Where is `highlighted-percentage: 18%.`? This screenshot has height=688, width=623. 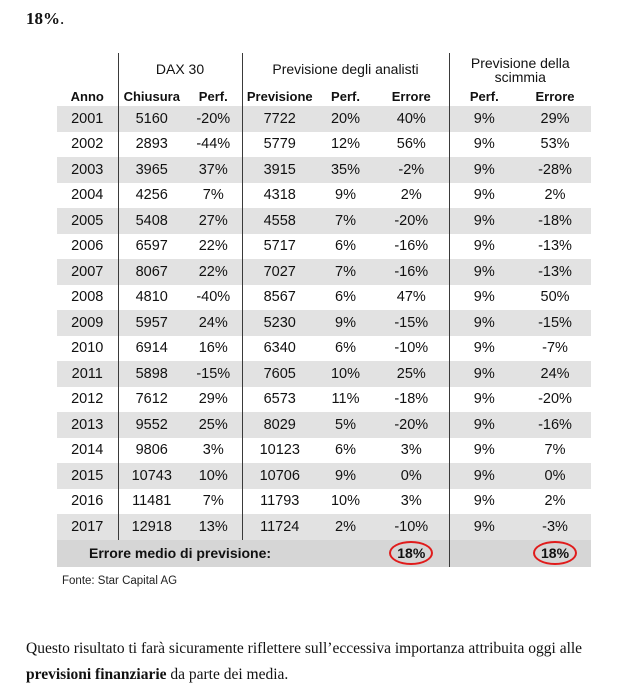
highlighted-percentage: 18%. is located at coordinates (45, 19).